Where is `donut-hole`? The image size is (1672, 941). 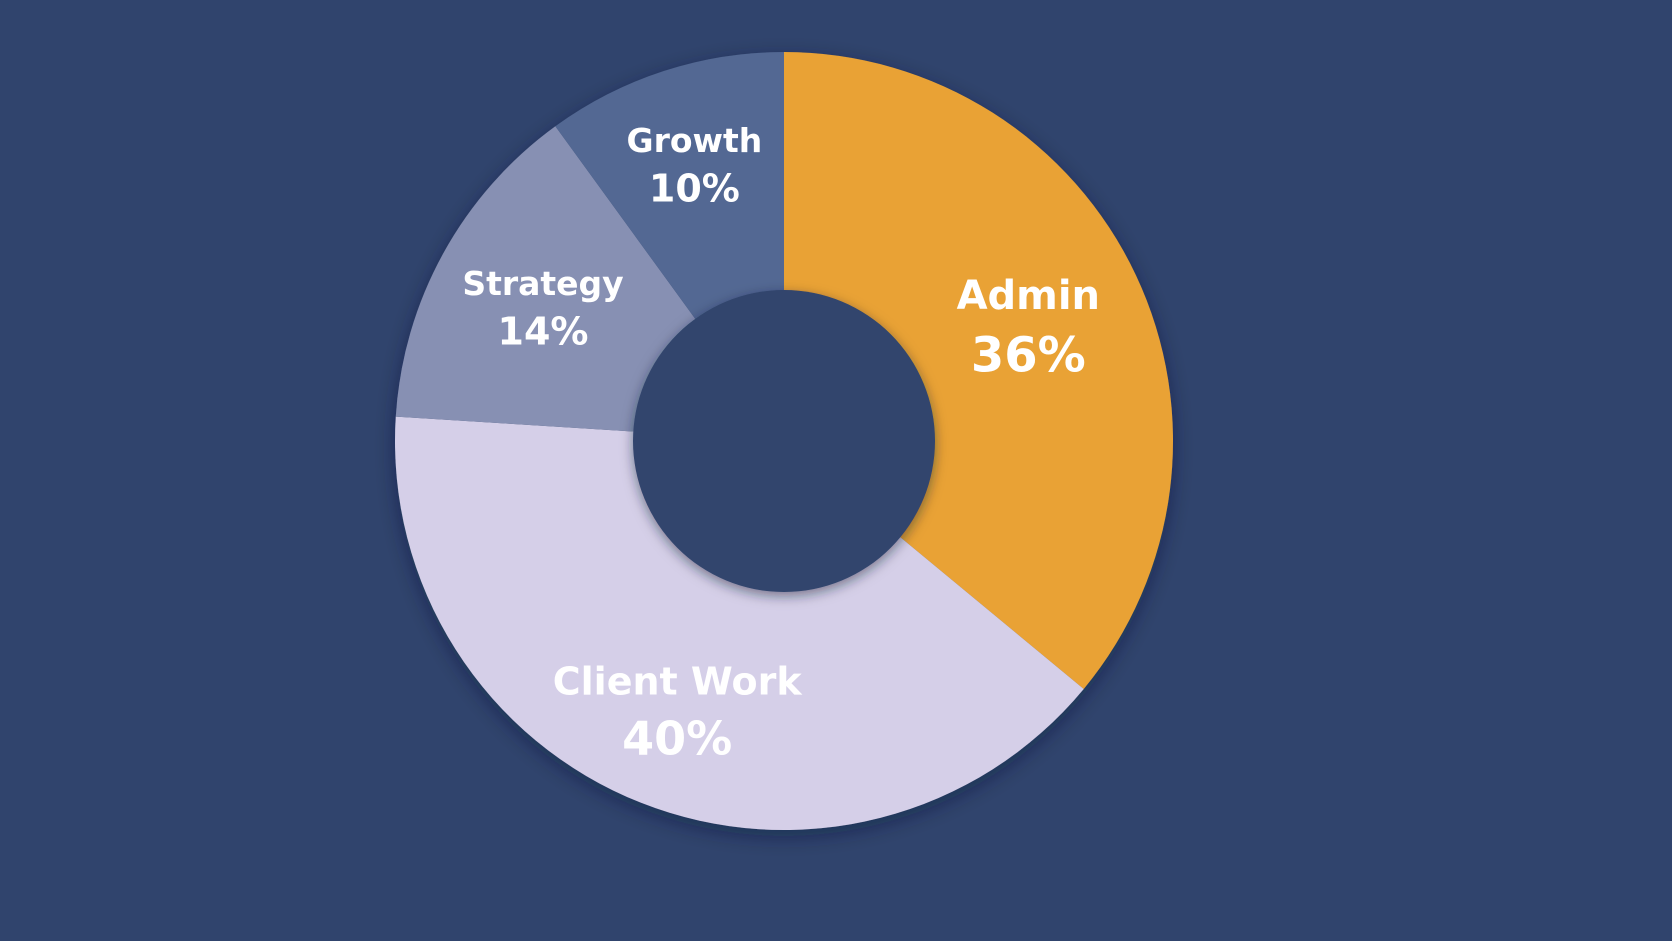
donut-hole is located at coordinates (784, 441).